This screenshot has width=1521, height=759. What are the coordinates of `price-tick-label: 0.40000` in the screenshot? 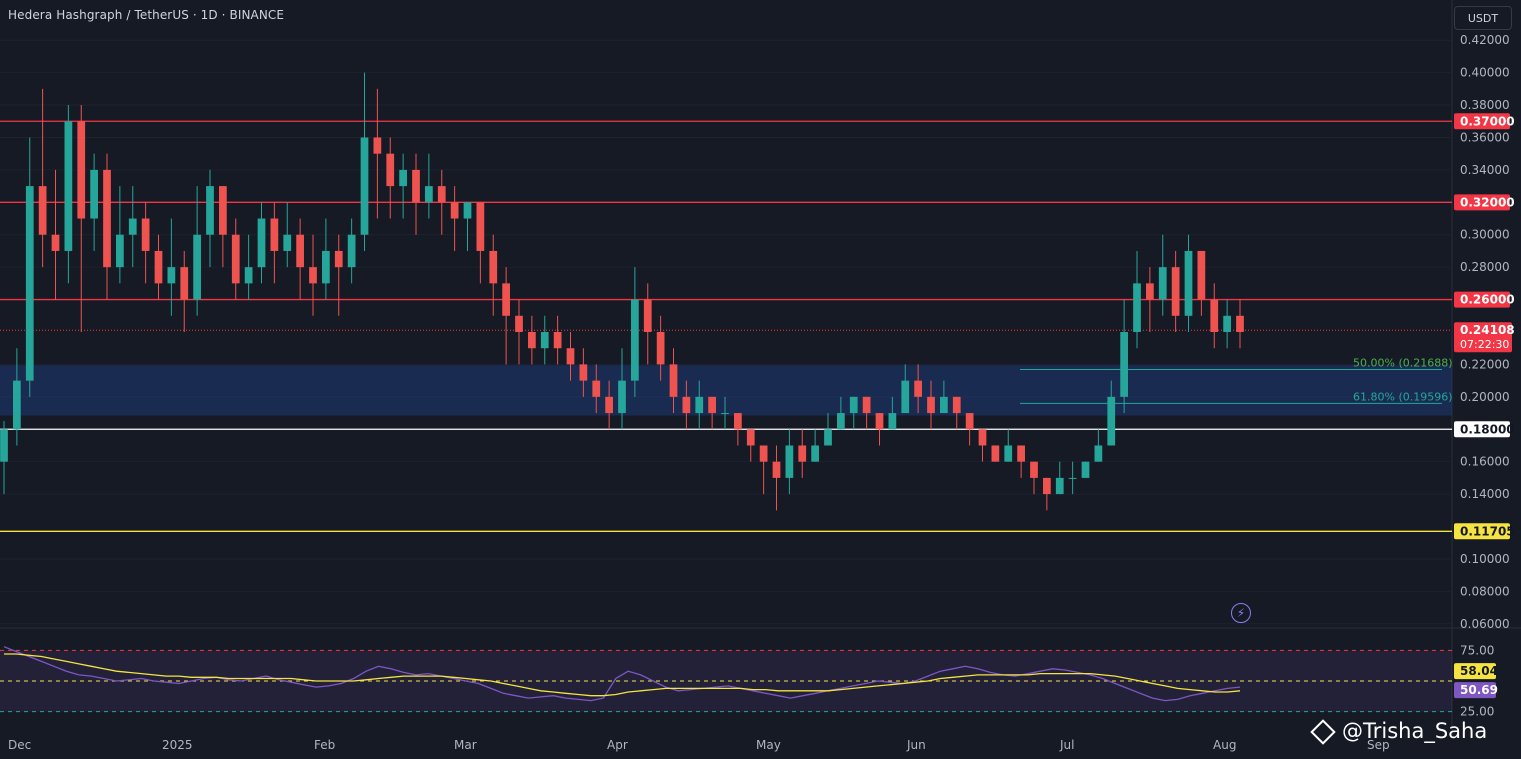 It's located at (1485, 73).